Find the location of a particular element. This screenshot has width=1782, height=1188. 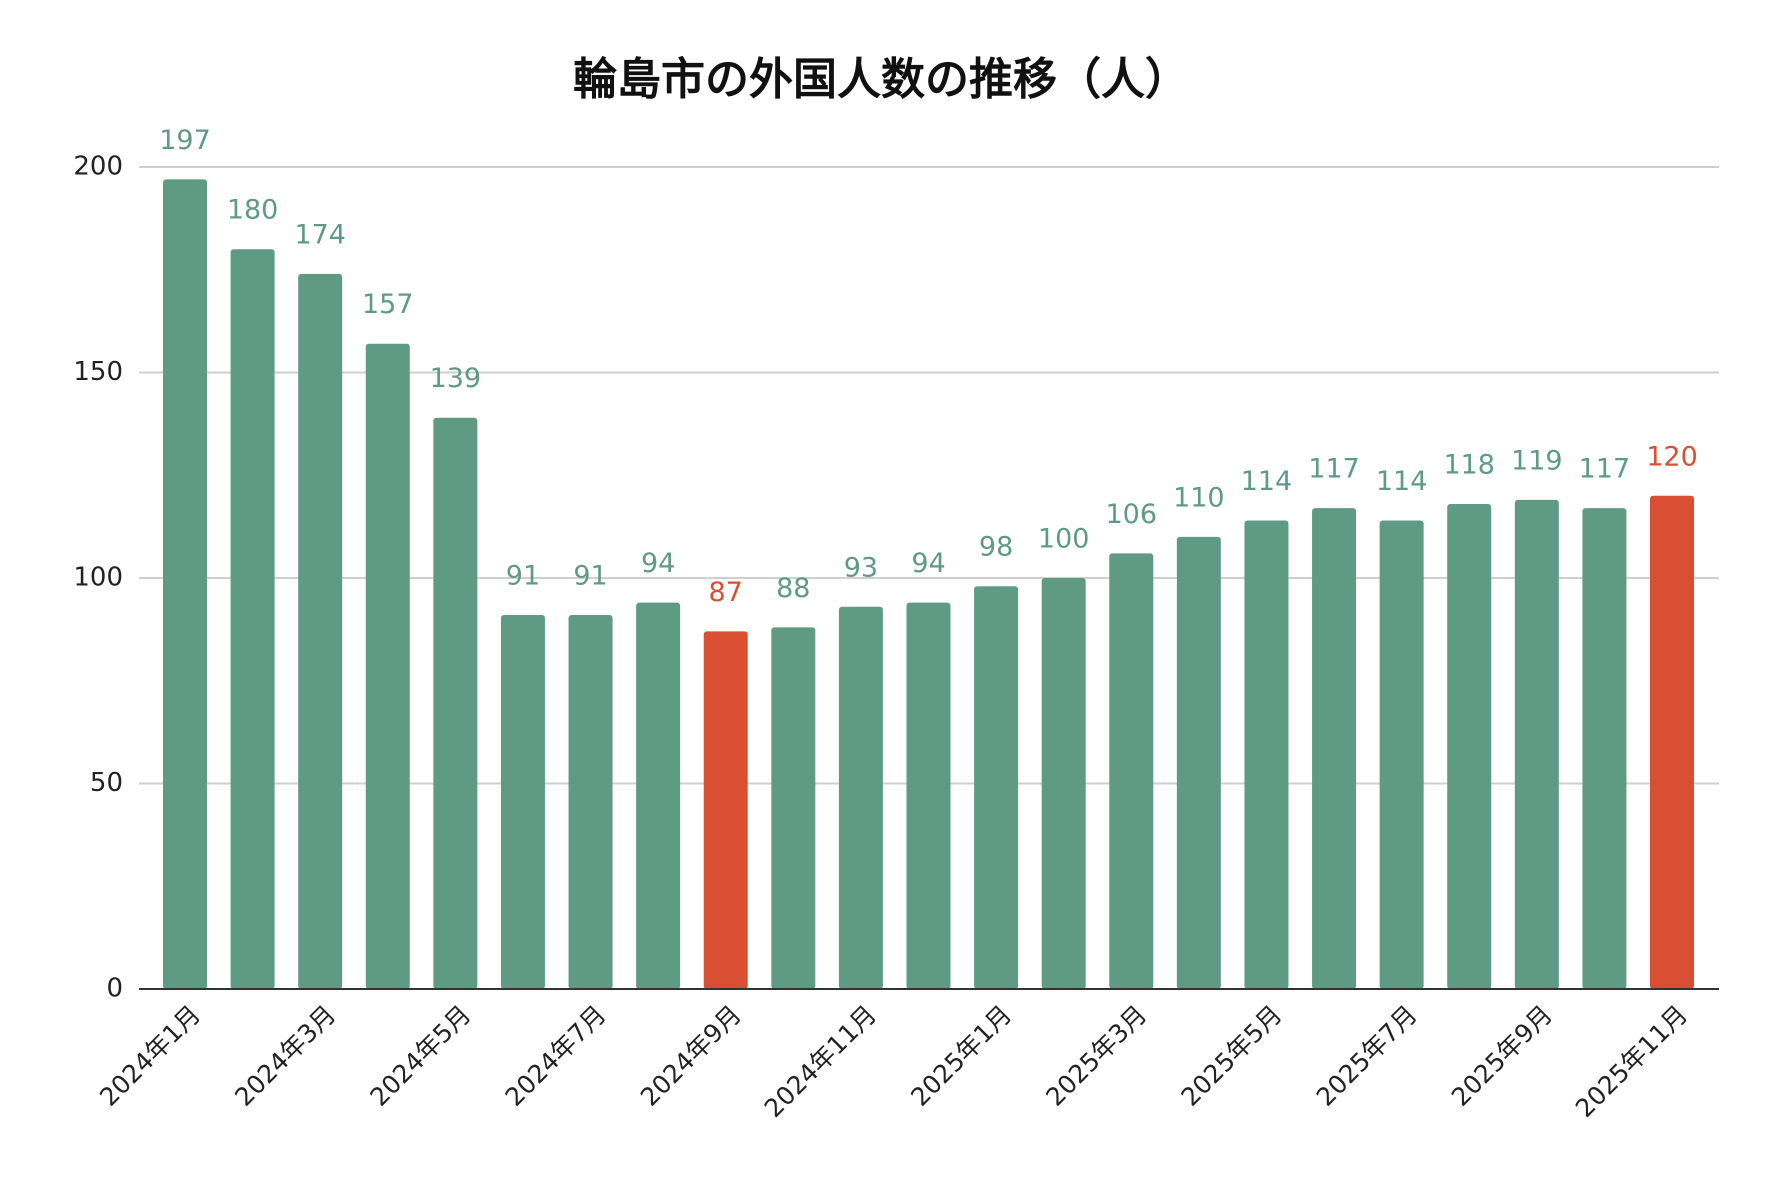

value-label: 100 is located at coordinates (1064, 539).